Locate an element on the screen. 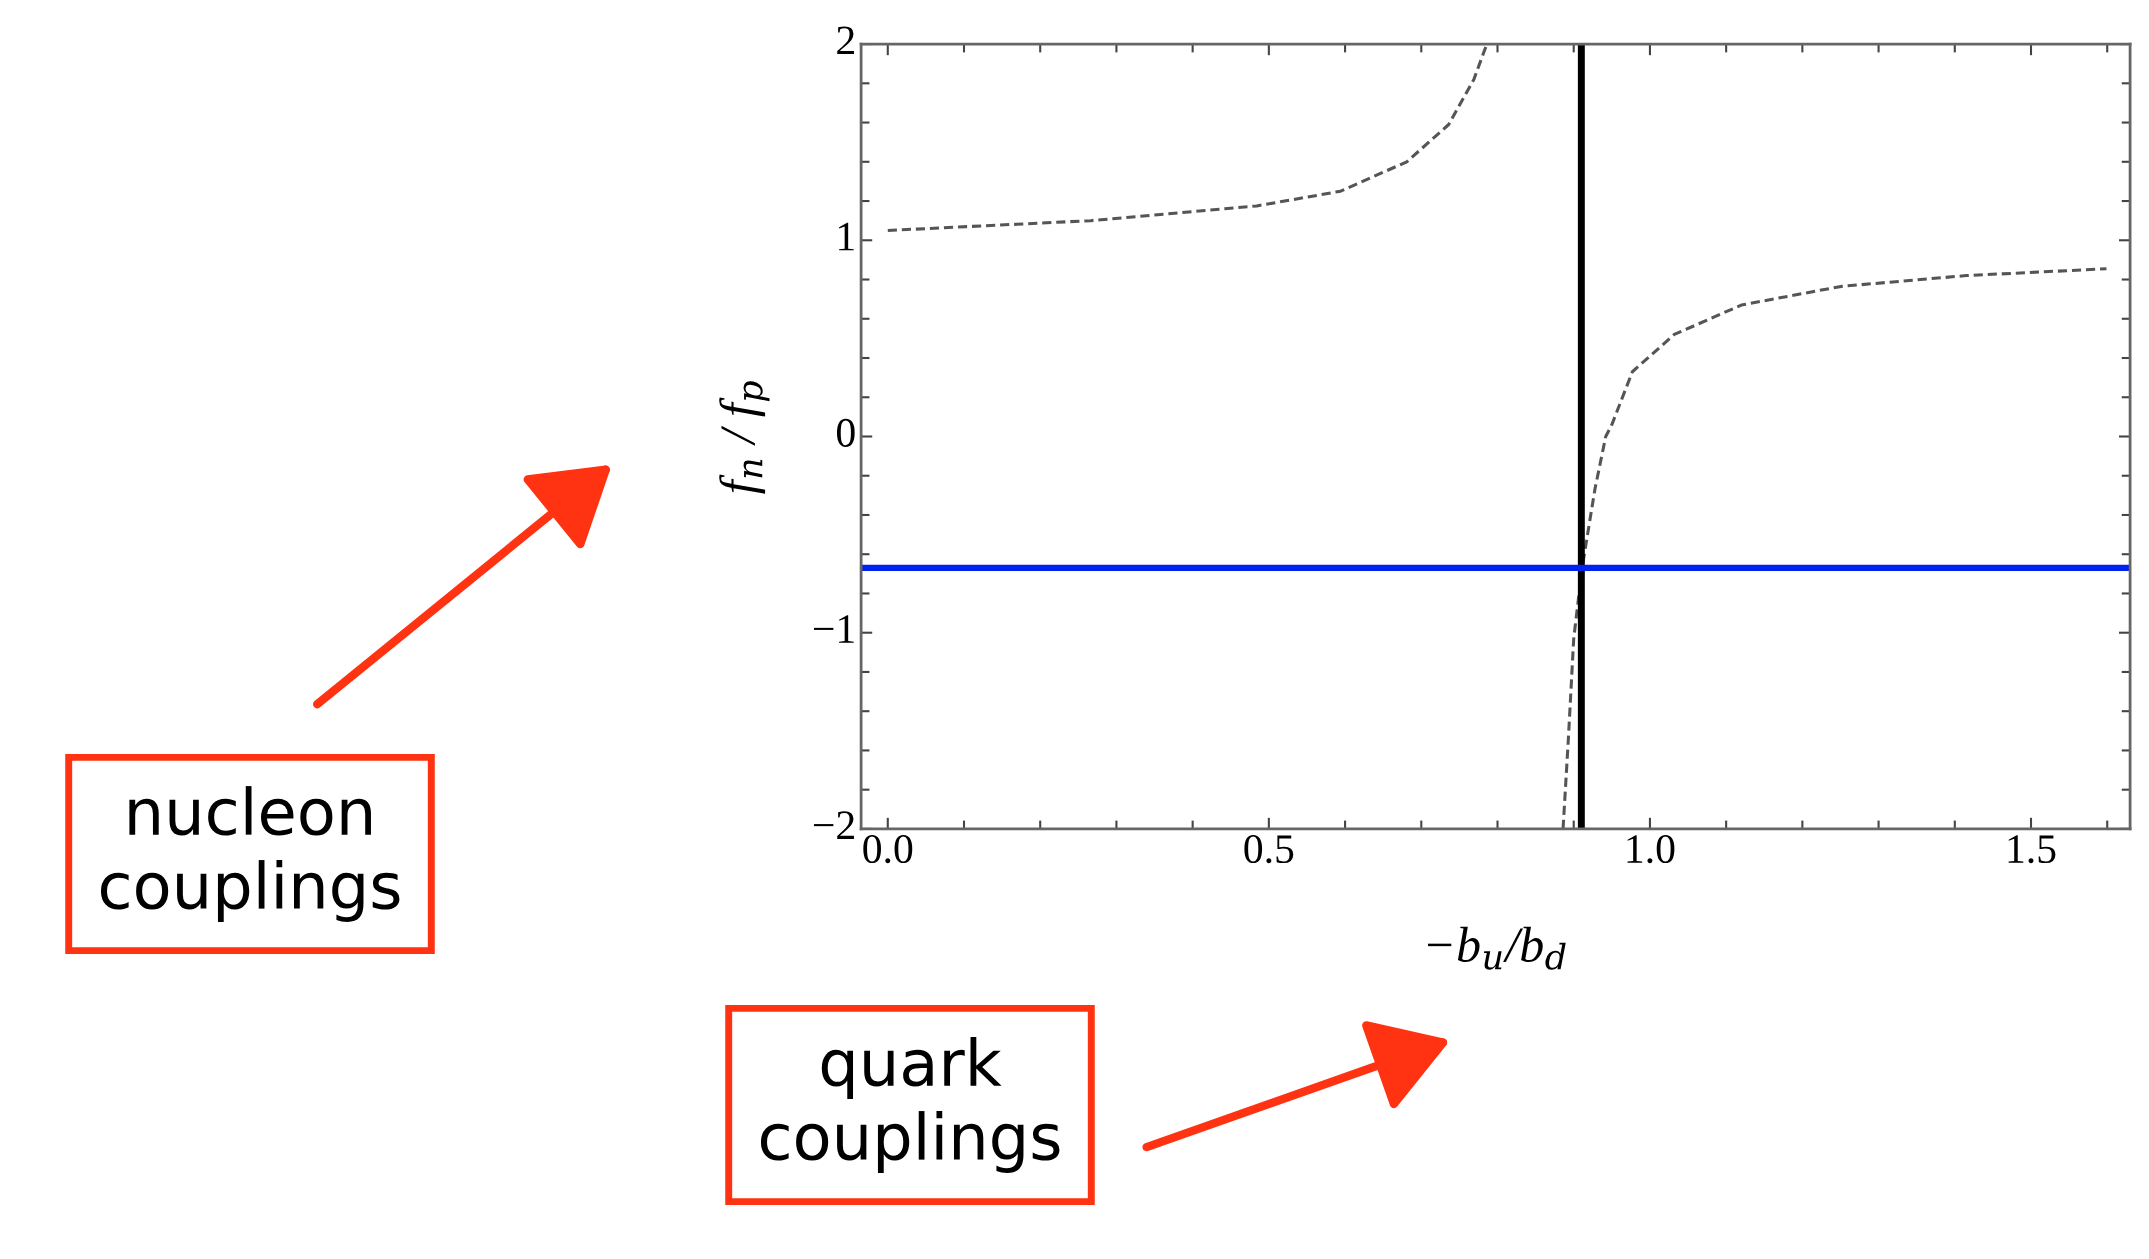  x-tick-label: 1.5 is located at coordinates (2032, 849).